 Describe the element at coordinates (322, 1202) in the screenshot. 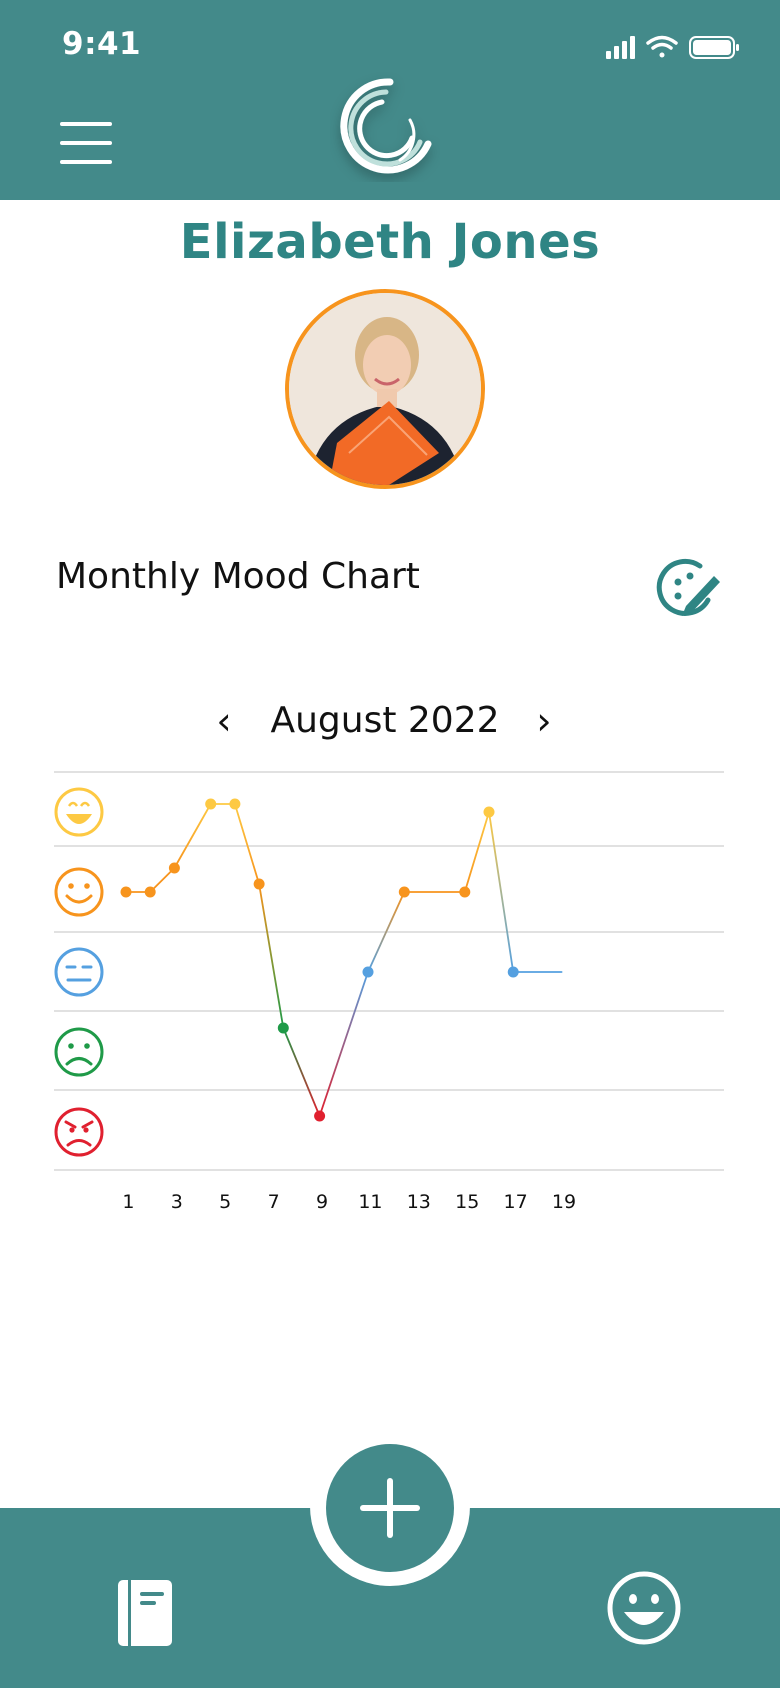

I see `x-tick-label: 9` at that location.